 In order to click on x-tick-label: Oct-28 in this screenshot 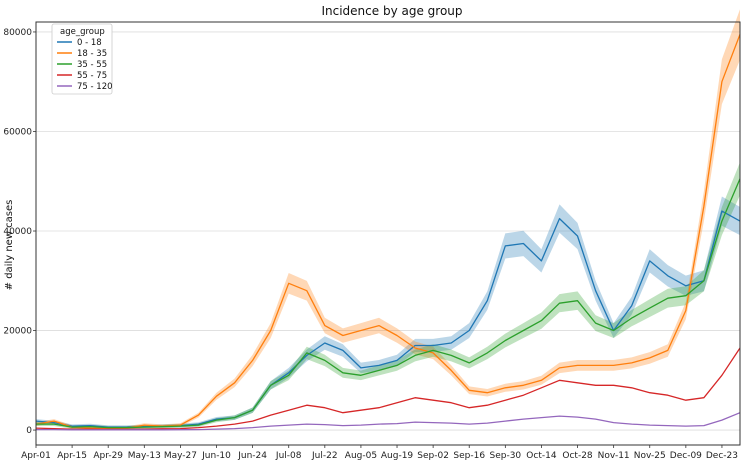, I will do `click(577, 456)`.